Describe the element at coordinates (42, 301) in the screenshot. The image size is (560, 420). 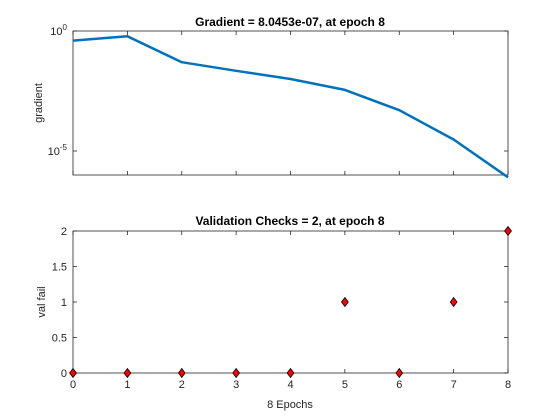
I see `validation-ylabel: val fail` at that location.